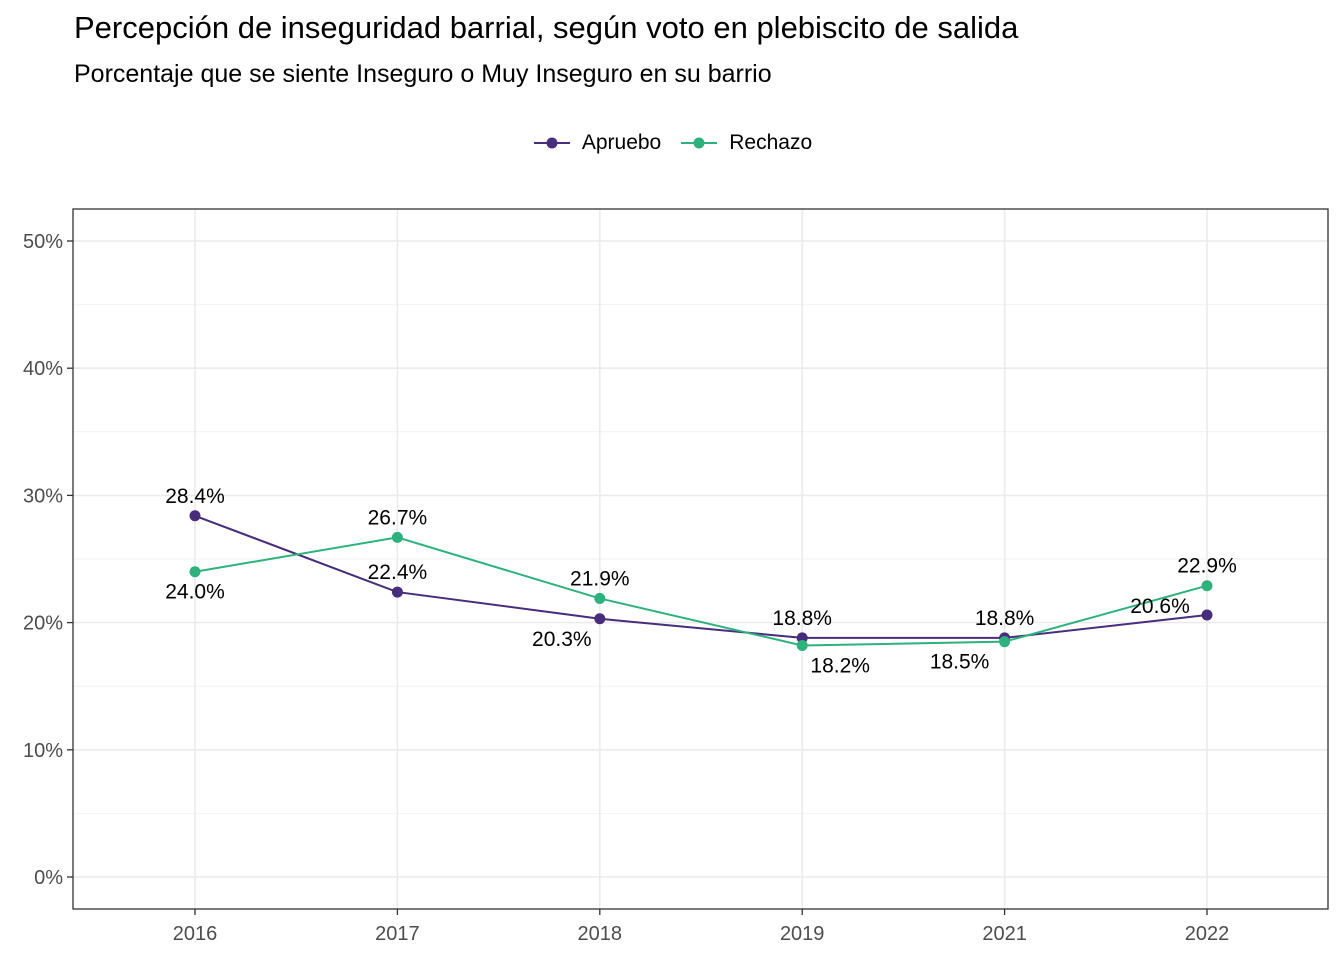 This screenshot has height=960, width=1344. What do you see at coordinates (802, 934) in the screenshot?
I see `x-tick-label: 2019` at bounding box center [802, 934].